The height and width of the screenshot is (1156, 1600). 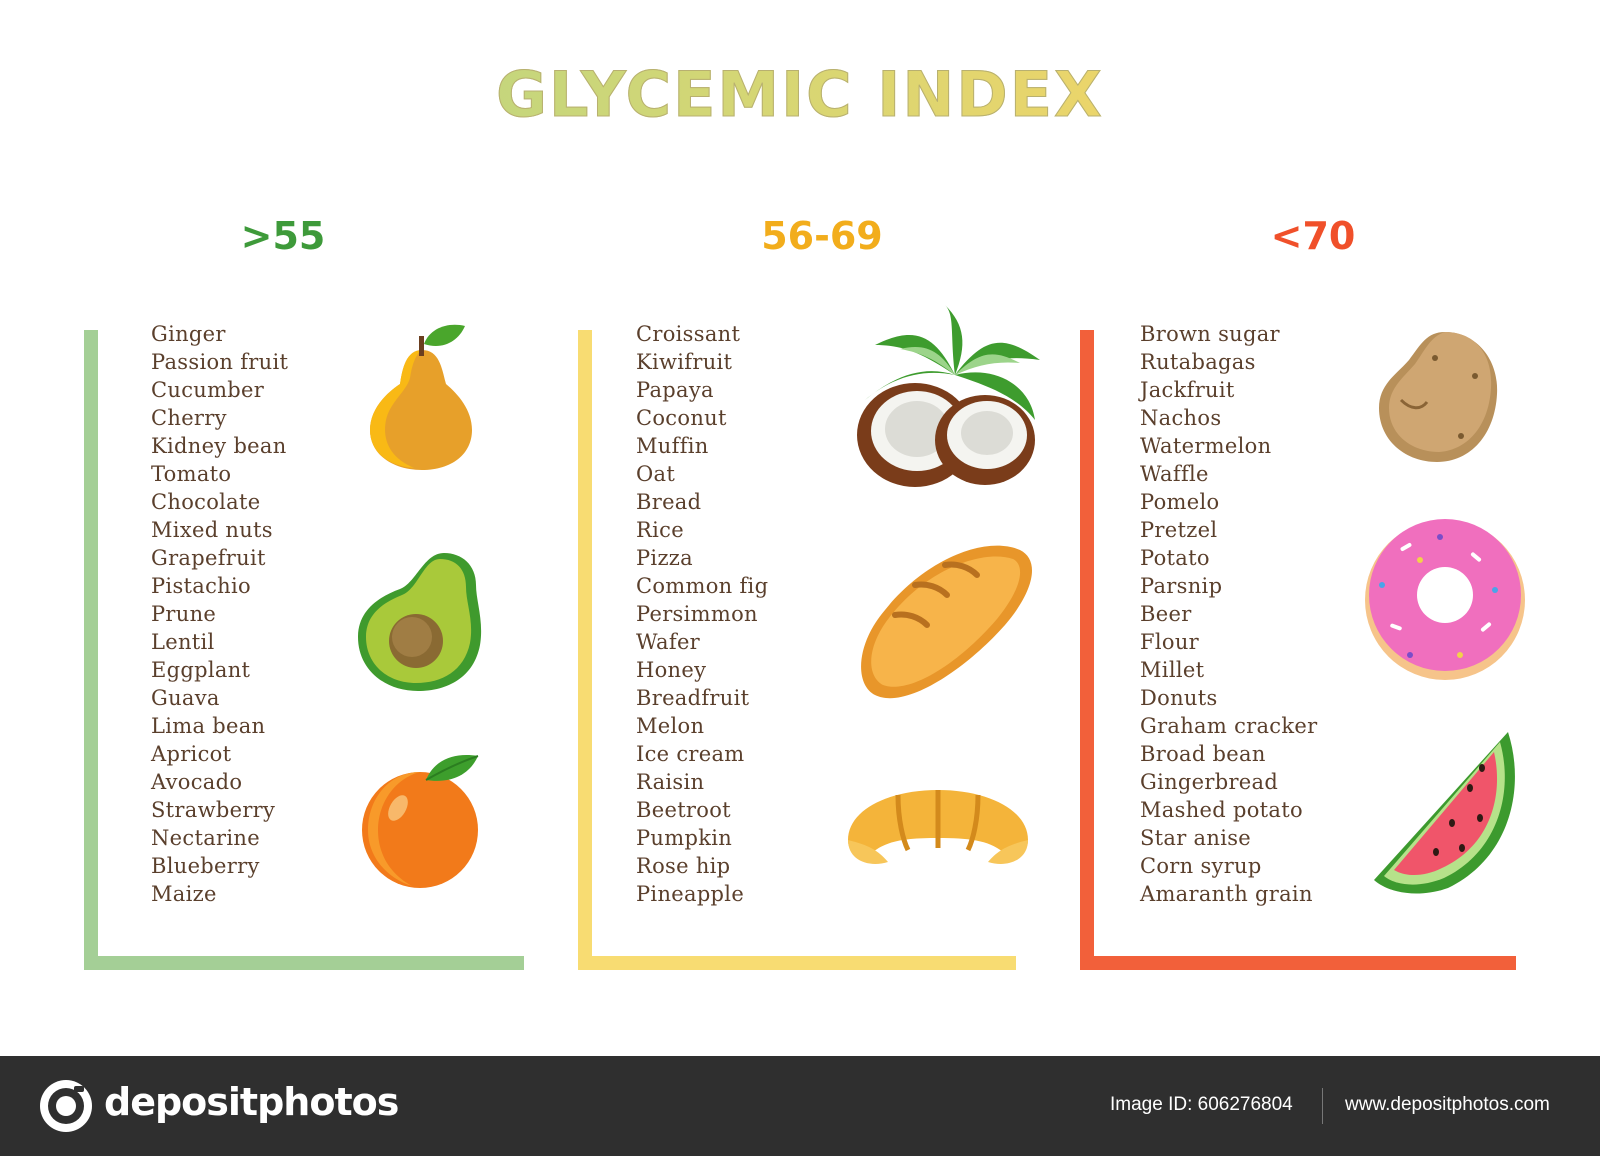 What do you see at coordinates (219, 446) in the screenshot?
I see `list-item: Kidney bean` at bounding box center [219, 446].